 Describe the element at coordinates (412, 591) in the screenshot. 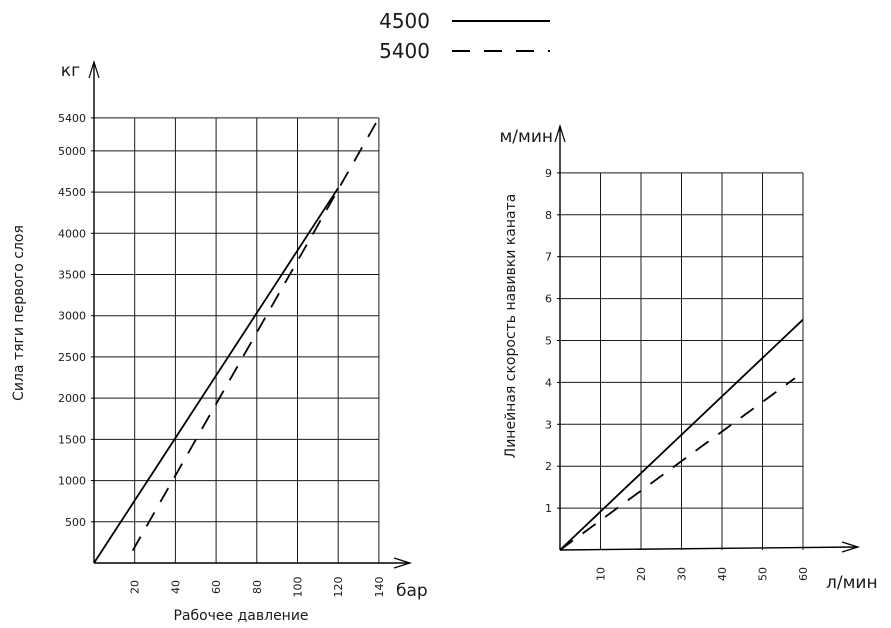

I see `x-unit: бар` at that location.